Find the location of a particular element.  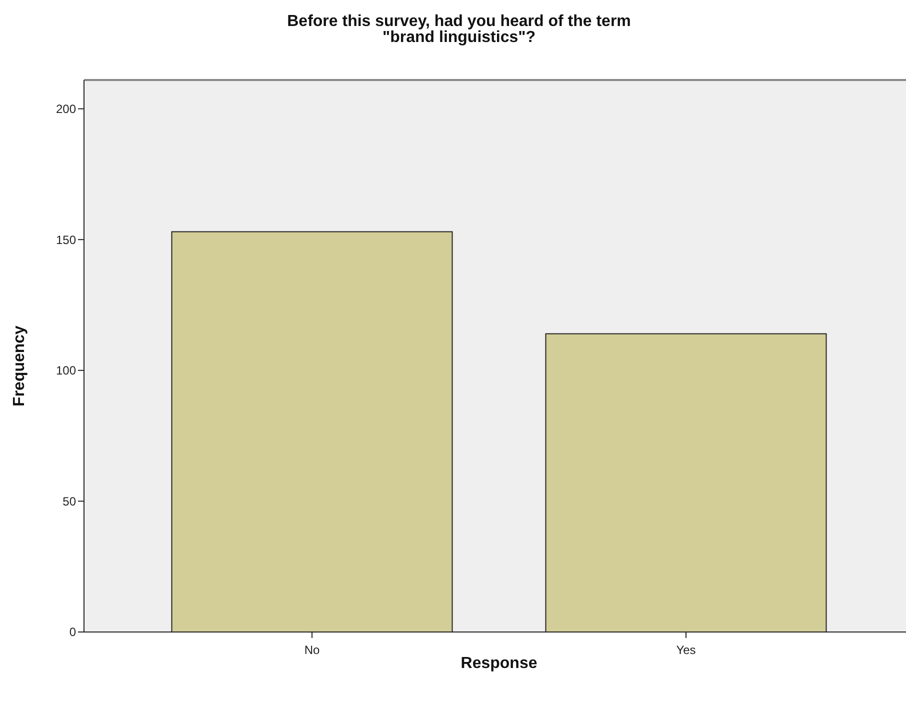

y-tick-label: 100 is located at coordinates (66, 371).